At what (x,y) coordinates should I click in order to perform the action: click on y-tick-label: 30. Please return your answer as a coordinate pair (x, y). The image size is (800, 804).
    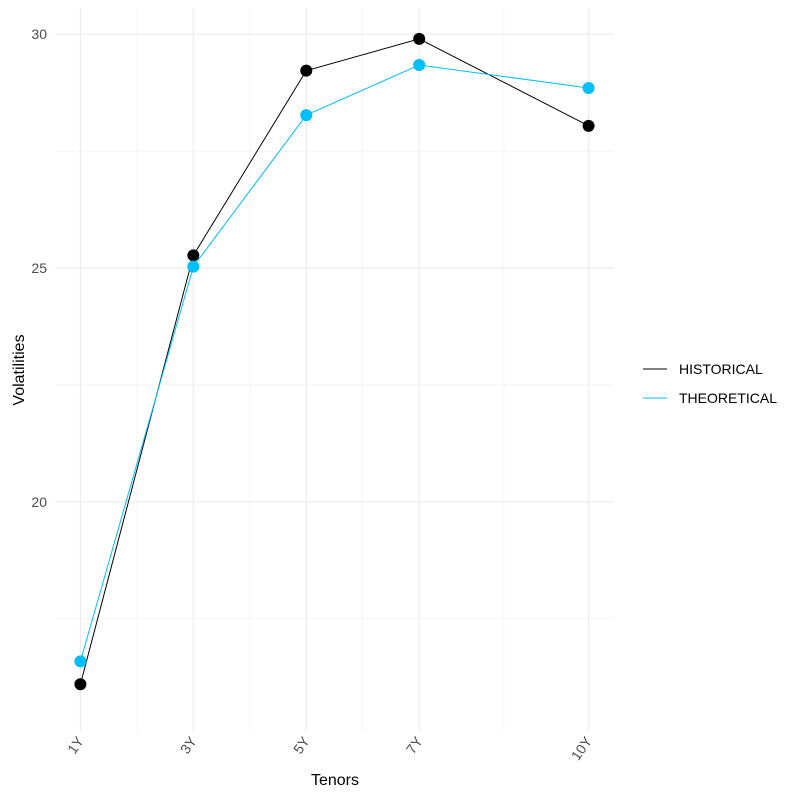
    Looking at the image, I should click on (39, 34).